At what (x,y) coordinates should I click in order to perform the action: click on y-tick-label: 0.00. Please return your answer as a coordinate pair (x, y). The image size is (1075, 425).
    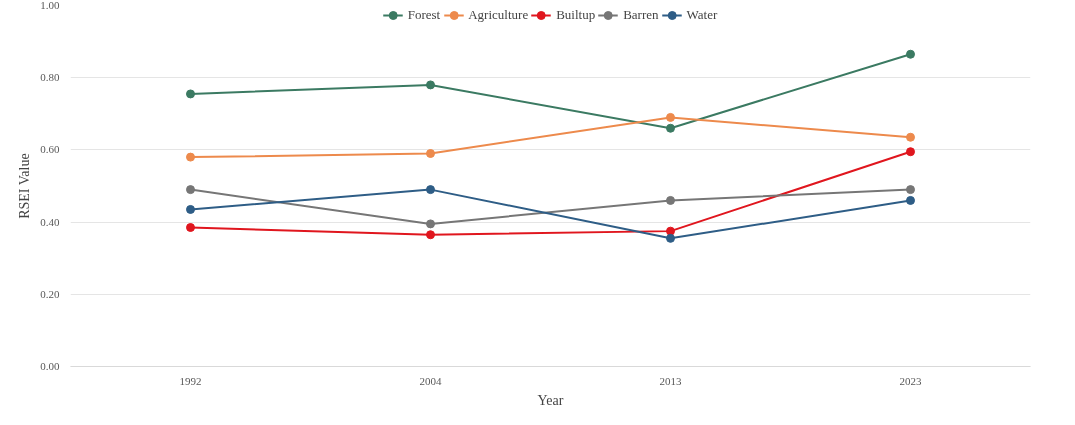
    Looking at the image, I should click on (50, 366).